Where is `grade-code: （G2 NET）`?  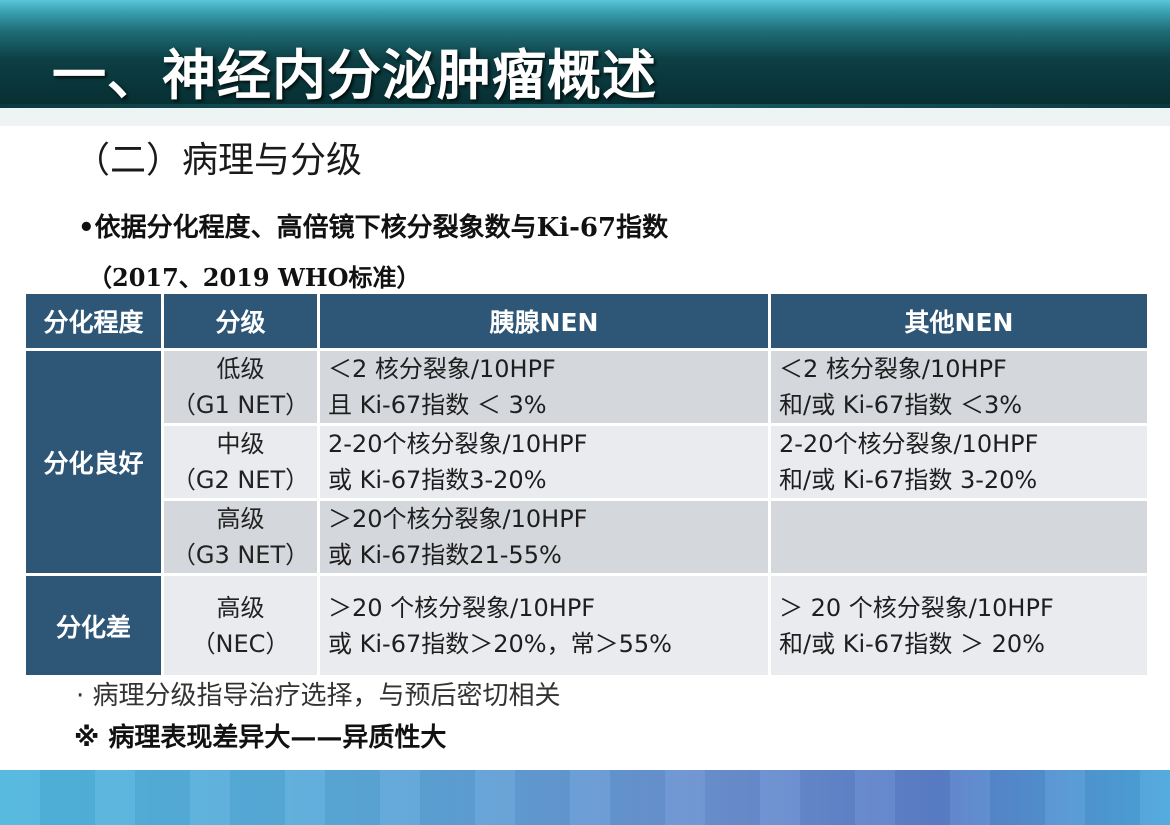
grade-code: （G2 NET） is located at coordinates (240, 480).